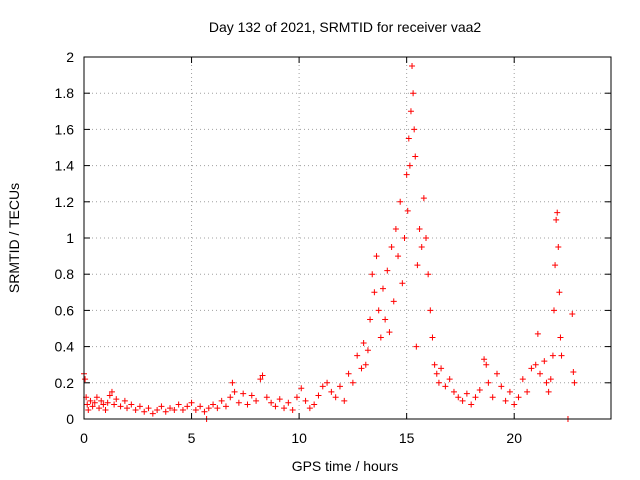 The width and height of the screenshot is (640, 480). Describe the element at coordinates (514, 438) in the screenshot. I see `x-tick-label: 20` at that location.